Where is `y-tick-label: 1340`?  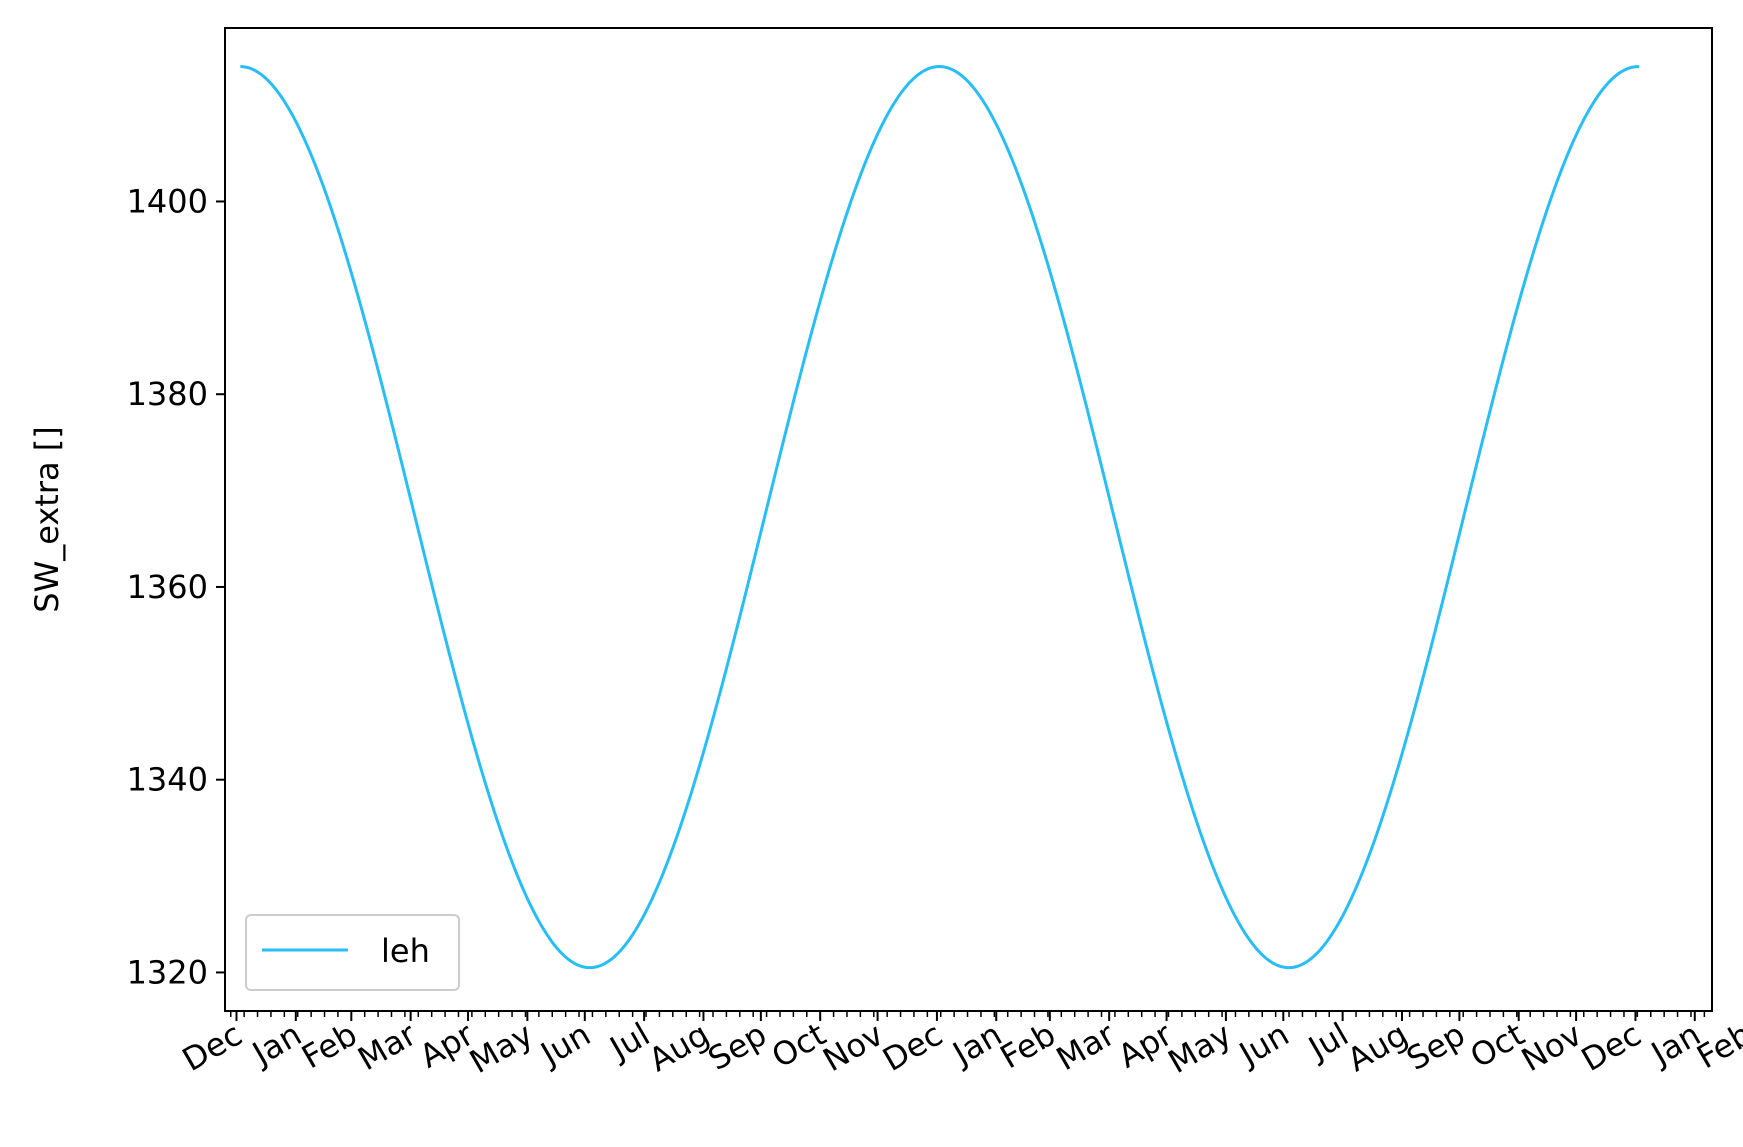 y-tick-label: 1340 is located at coordinates (167, 780).